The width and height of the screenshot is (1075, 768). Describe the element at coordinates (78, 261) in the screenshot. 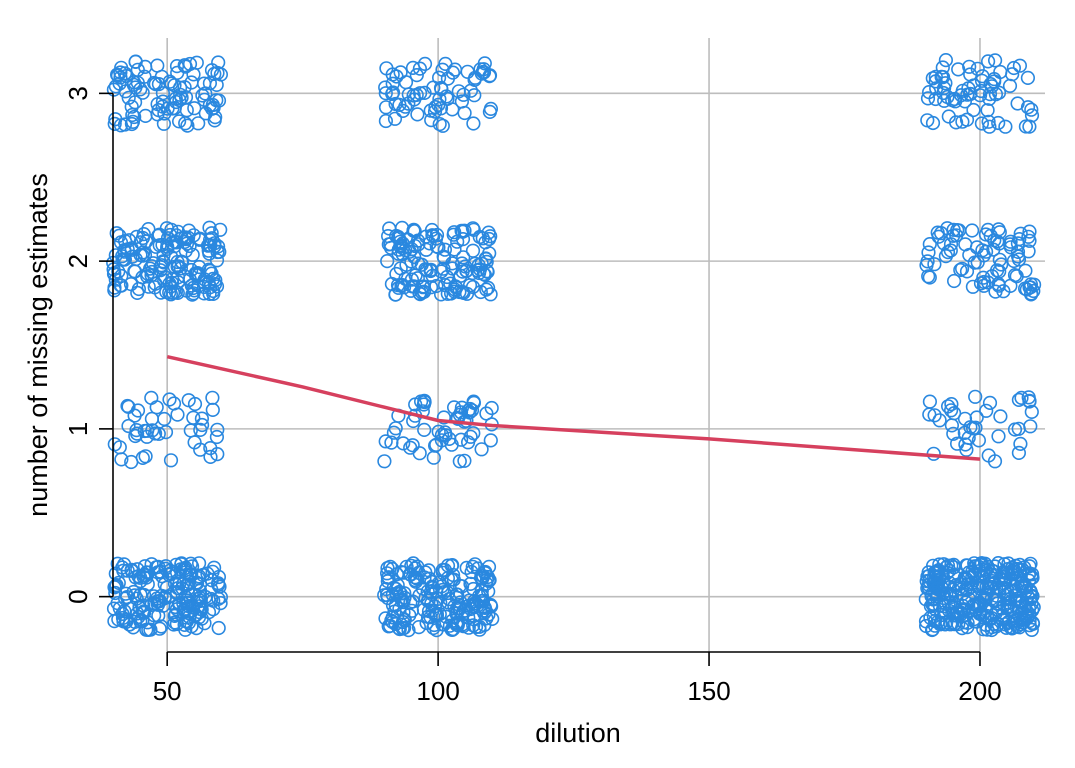

I see `y-tick-label: 2` at that location.